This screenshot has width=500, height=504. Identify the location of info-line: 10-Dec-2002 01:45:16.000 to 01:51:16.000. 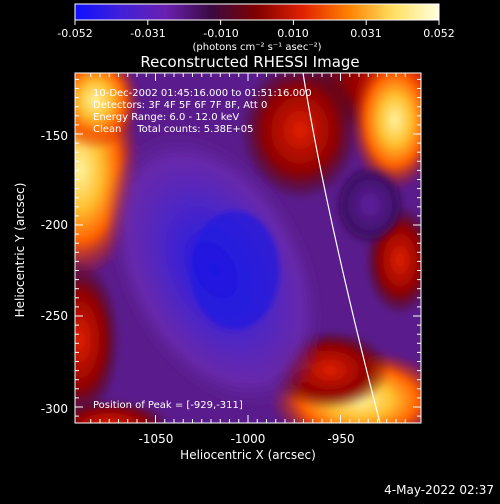
(202, 93).